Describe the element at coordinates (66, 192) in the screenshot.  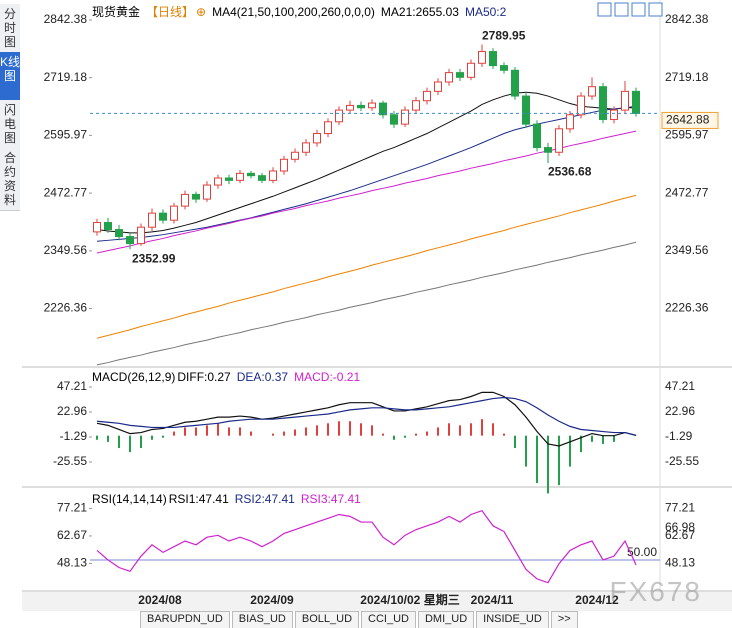
I see `y-tick-label-left: 2472.77` at that location.